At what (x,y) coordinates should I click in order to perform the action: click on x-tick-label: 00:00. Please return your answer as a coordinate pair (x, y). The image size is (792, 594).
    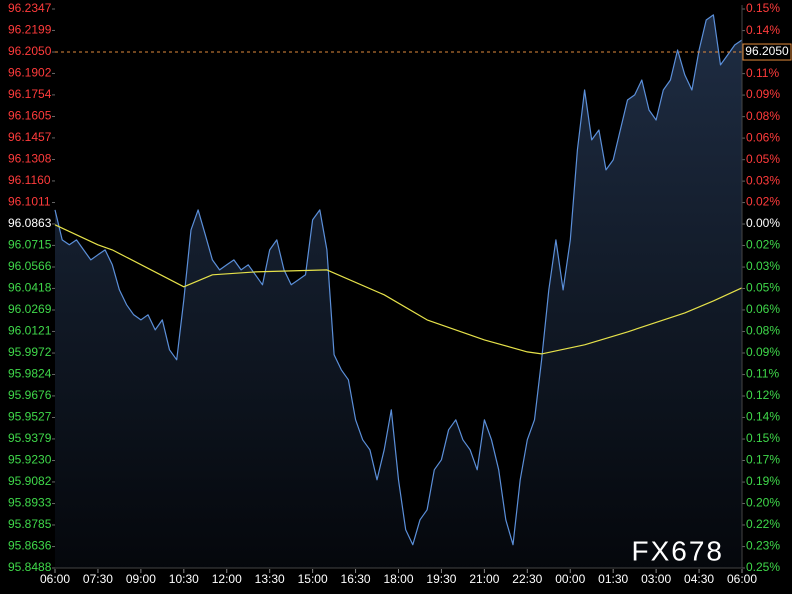
    Looking at the image, I should click on (570, 579).